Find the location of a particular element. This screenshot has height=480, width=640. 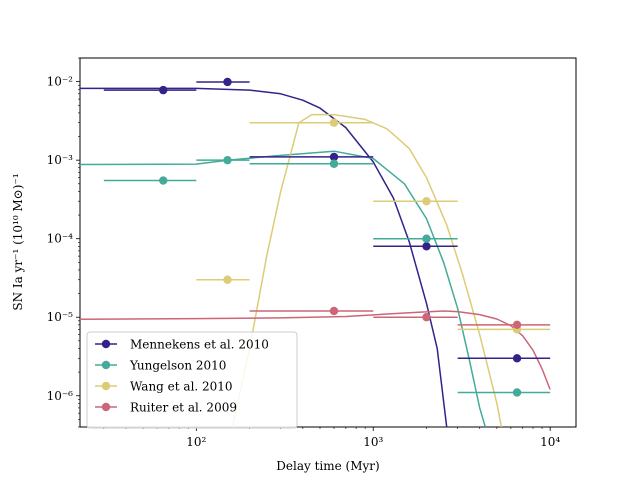

y-tick-label: 10⁻³ is located at coordinates (60, 160).